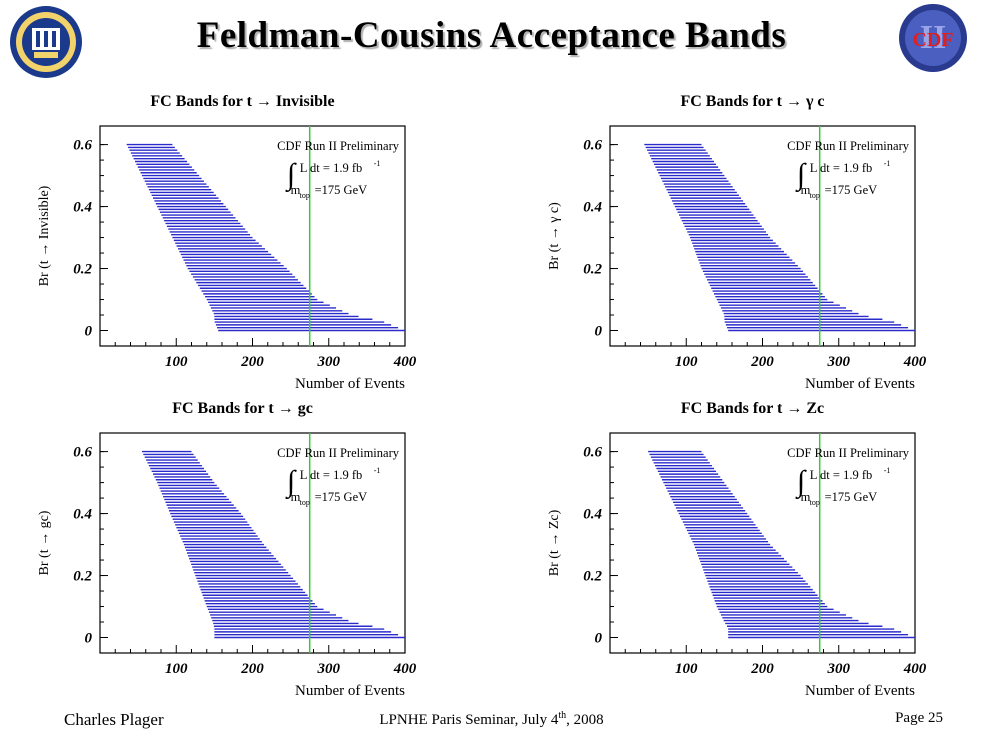 The width and height of the screenshot is (983, 737). I want to click on chart3-xtick-label: 300, so click(839, 669).